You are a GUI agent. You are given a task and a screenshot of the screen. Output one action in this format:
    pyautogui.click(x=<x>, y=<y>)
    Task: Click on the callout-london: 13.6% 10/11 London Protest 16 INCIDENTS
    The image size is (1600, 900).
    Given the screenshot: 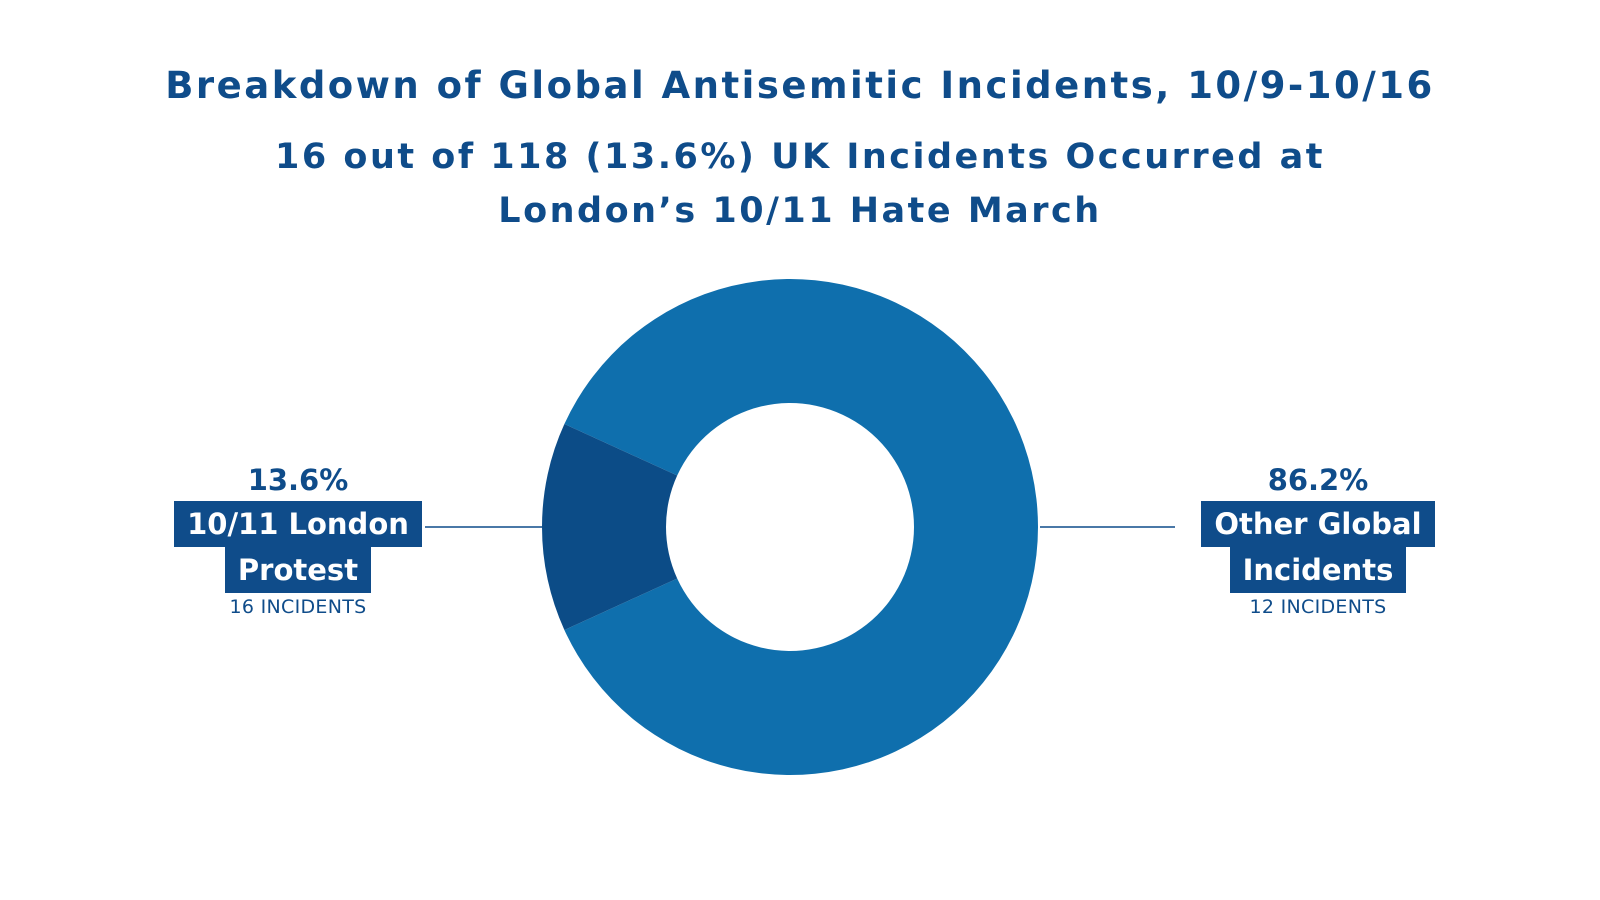 What is the action you would take?
    pyautogui.click(x=298, y=541)
    